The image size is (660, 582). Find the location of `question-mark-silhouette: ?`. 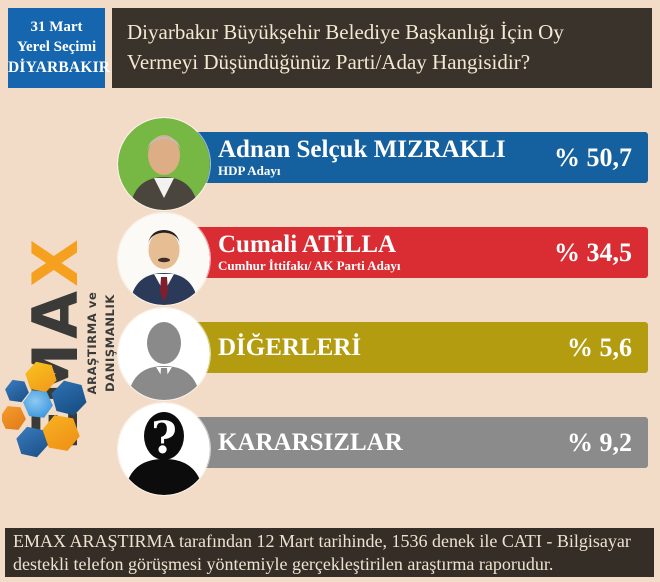

question-mark-silhouette: ? is located at coordinates (164, 449).